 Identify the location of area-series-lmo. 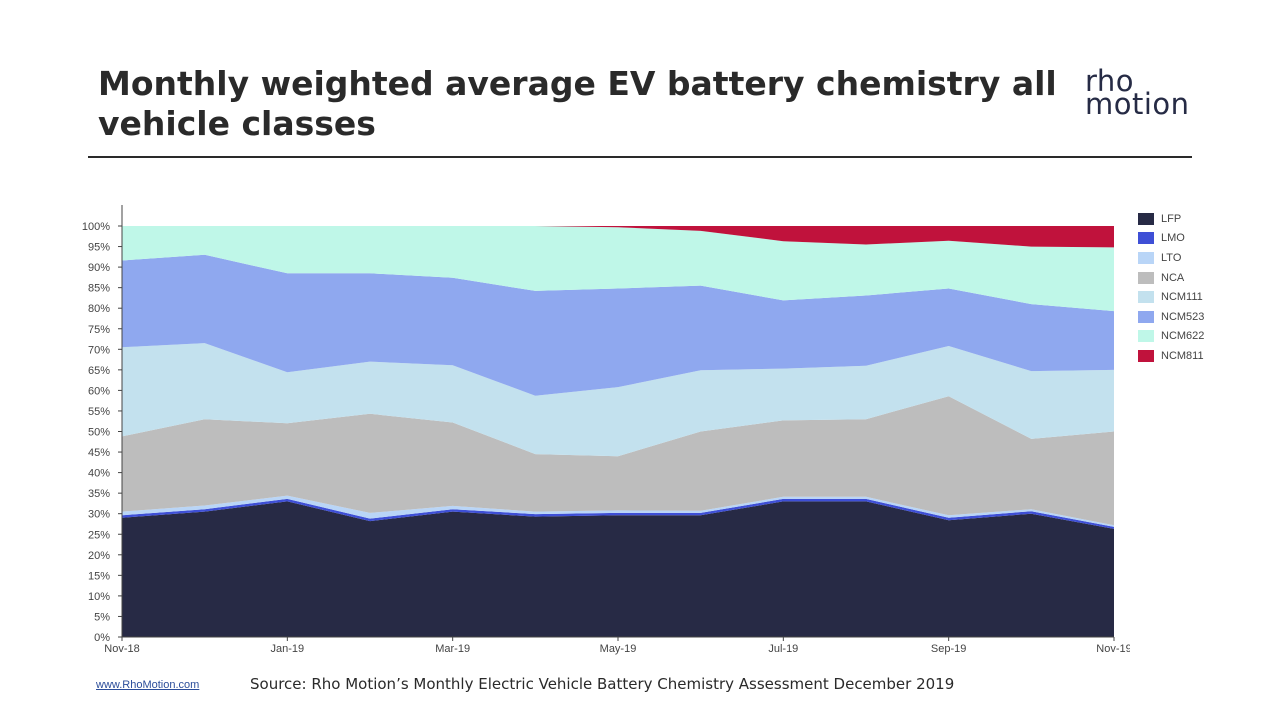
(618, 513).